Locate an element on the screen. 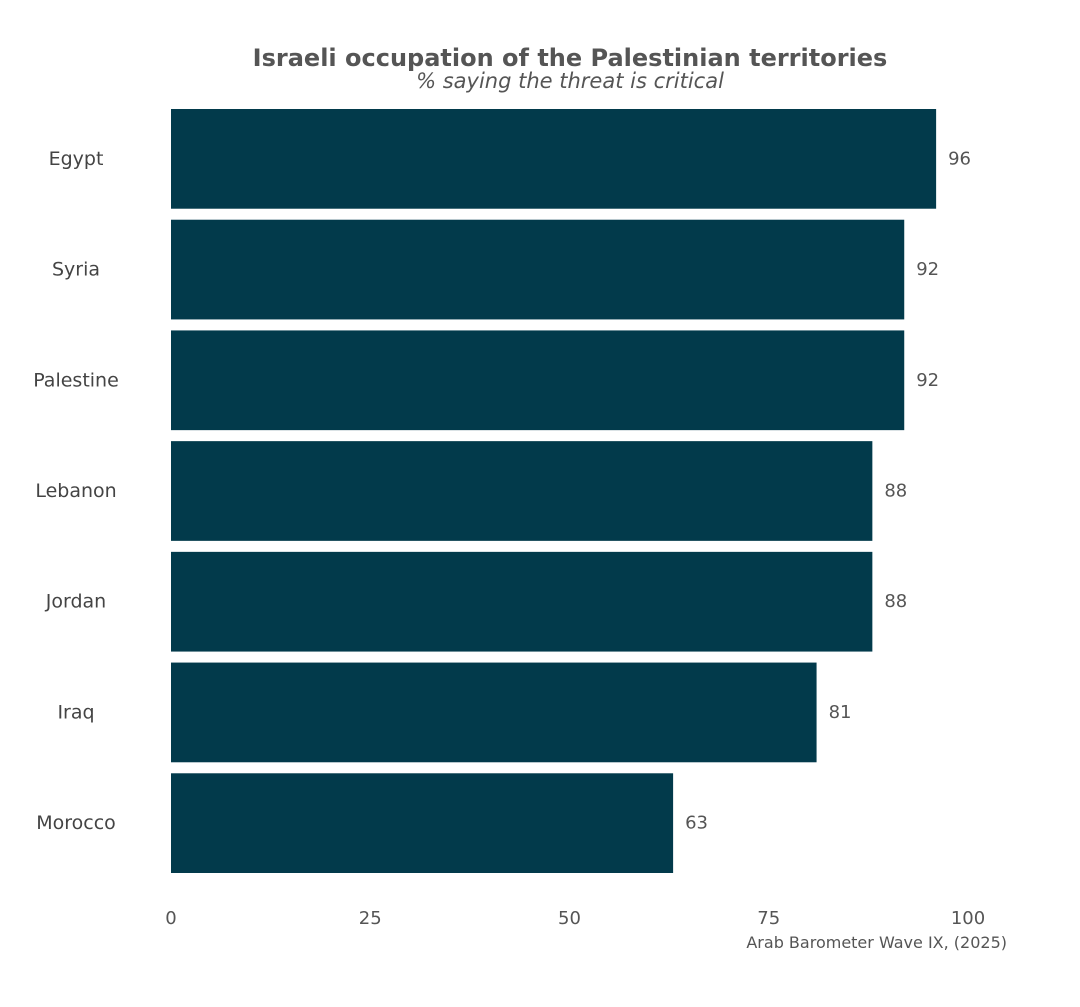  x-tick-label: 75 is located at coordinates (768, 918).